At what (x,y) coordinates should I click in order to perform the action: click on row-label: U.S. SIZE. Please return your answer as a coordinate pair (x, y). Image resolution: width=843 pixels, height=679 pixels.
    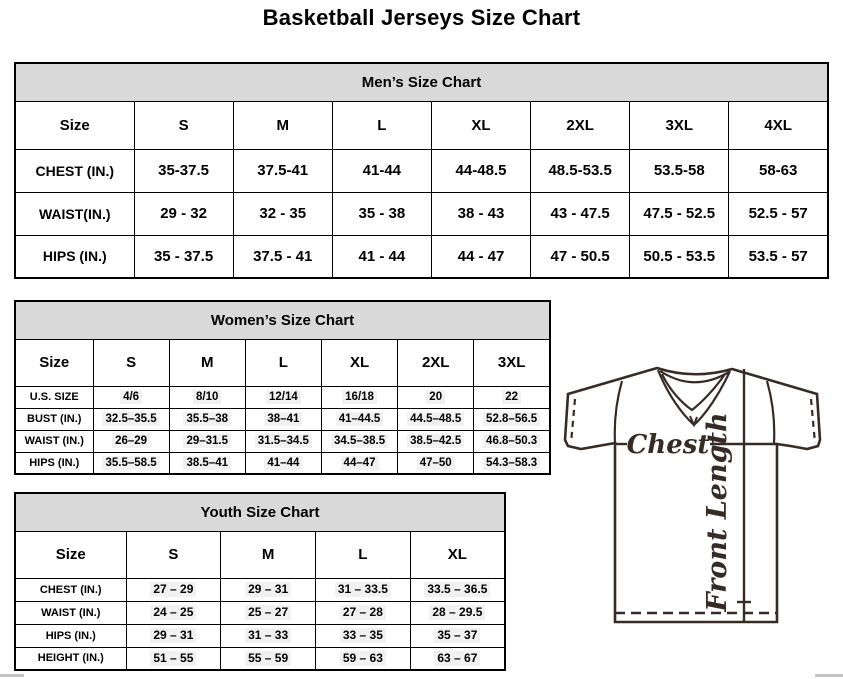
    Looking at the image, I should click on (54, 397).